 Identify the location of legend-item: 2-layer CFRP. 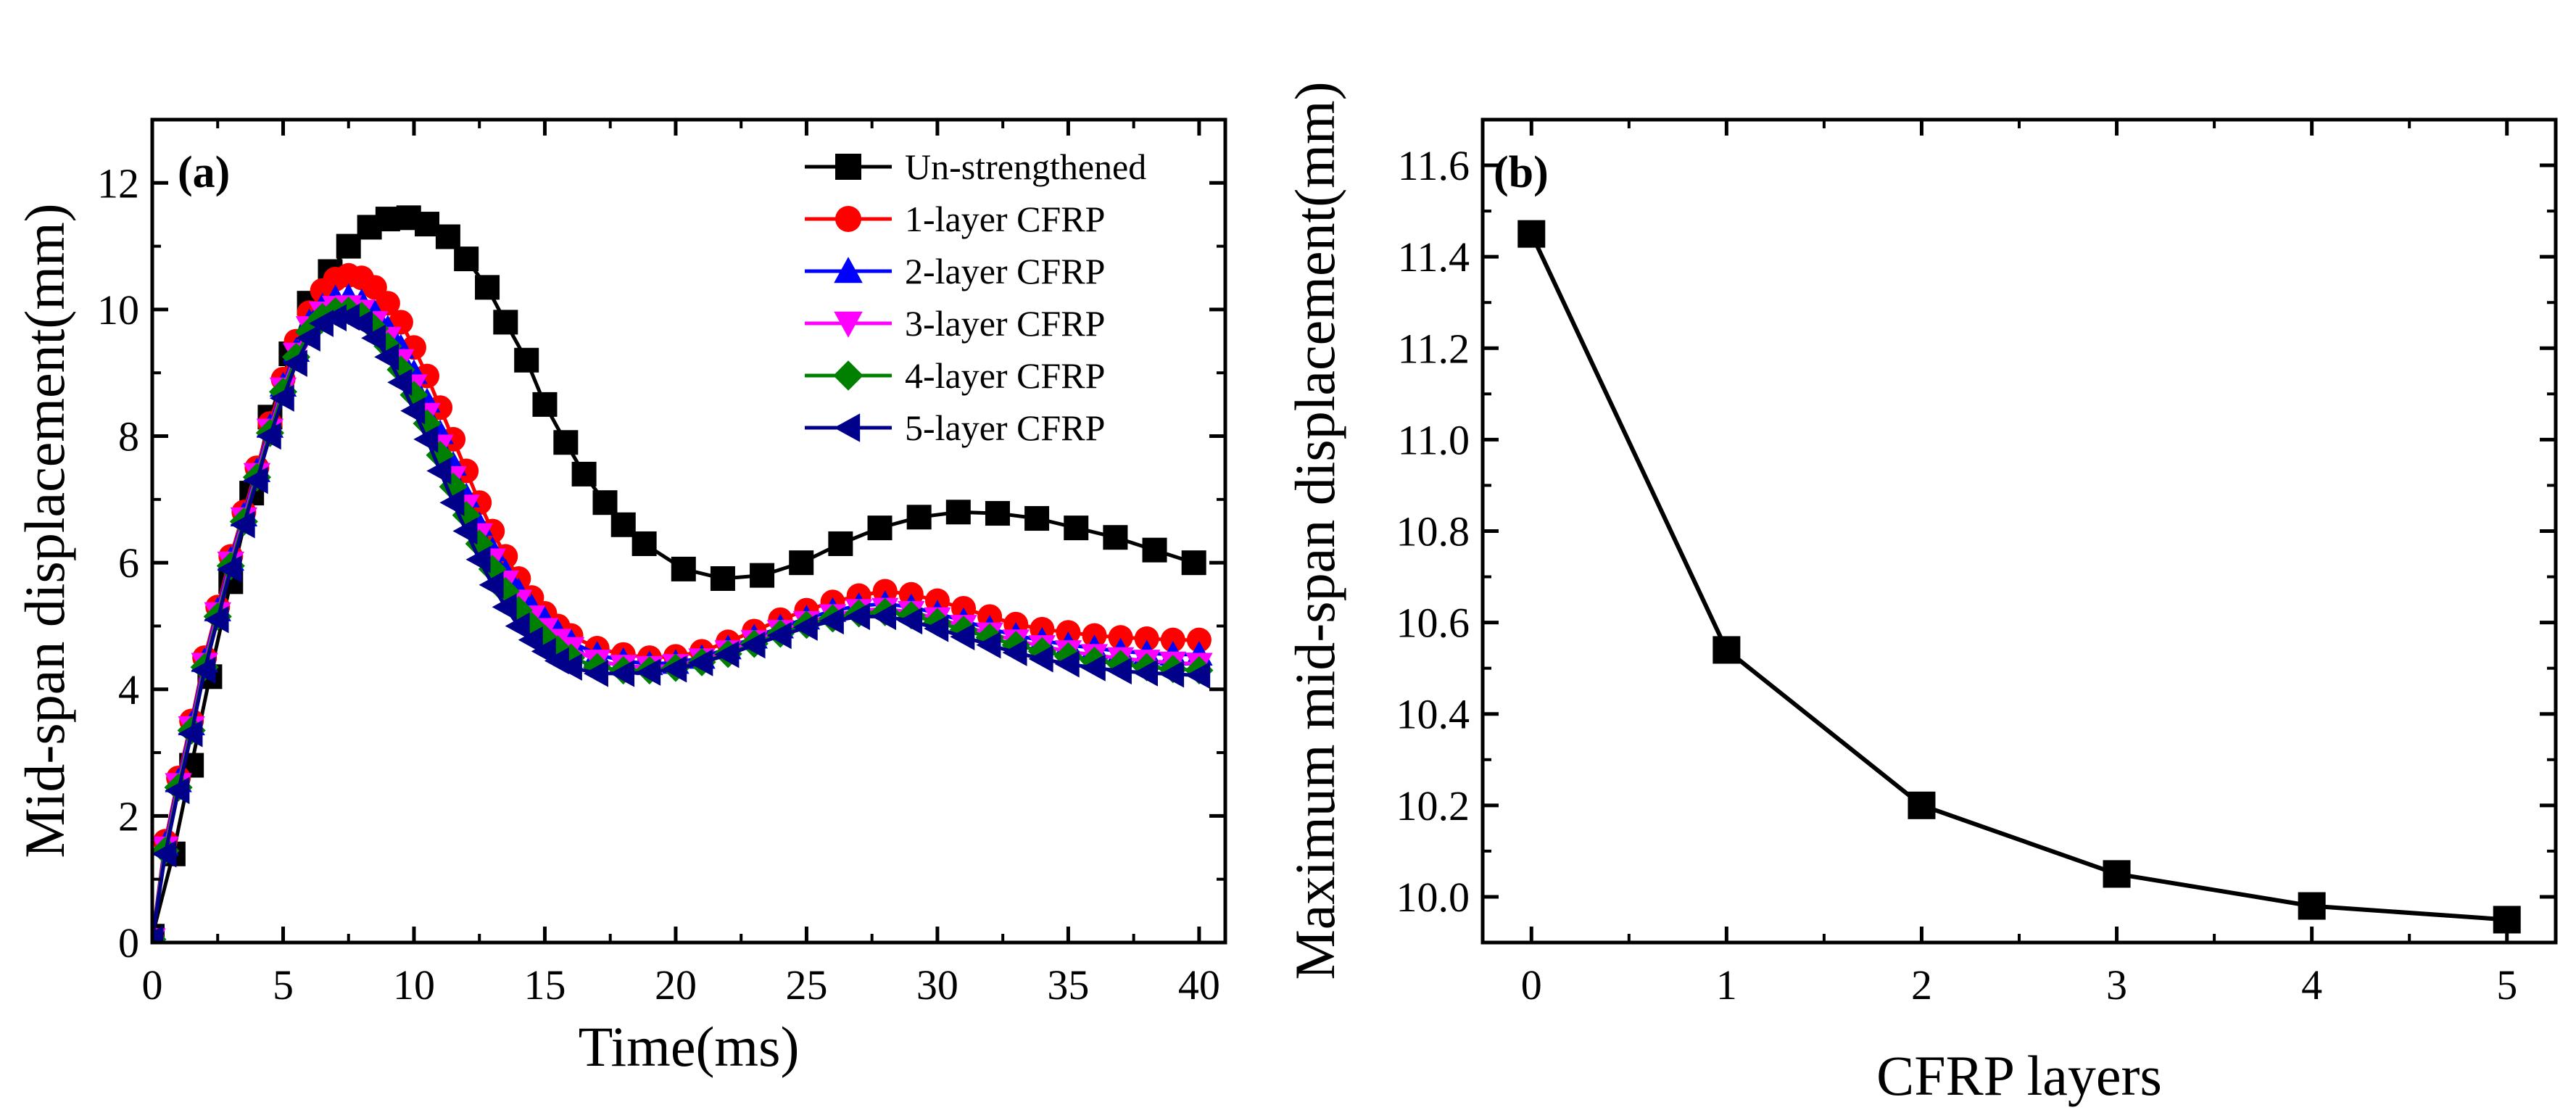
(955, 271).